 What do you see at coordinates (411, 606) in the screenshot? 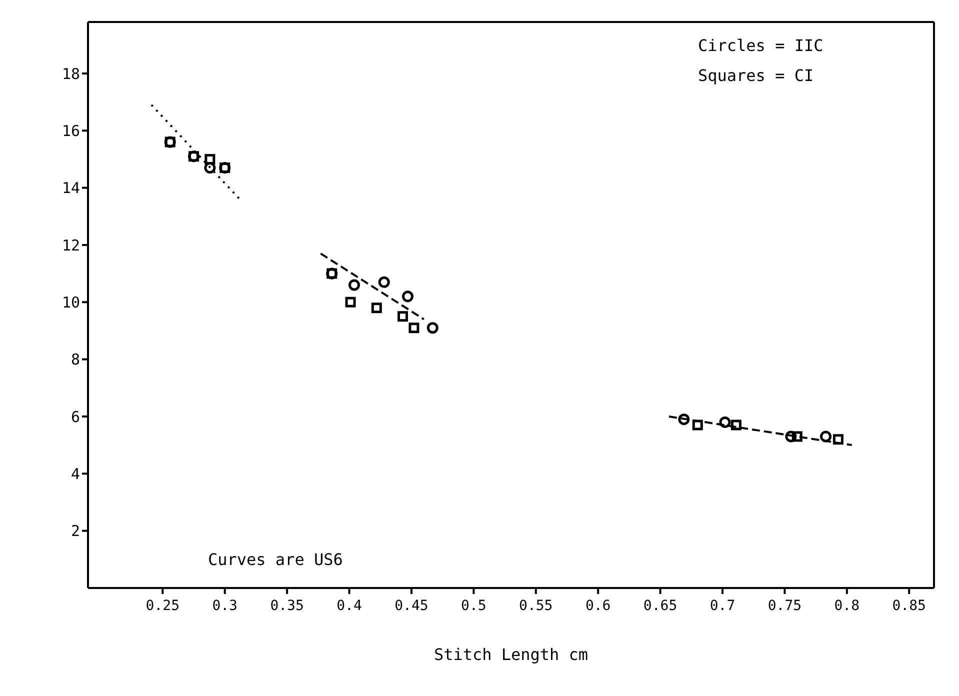
I see `x-tick-label: 0.45` at bounding box center [411, 606].